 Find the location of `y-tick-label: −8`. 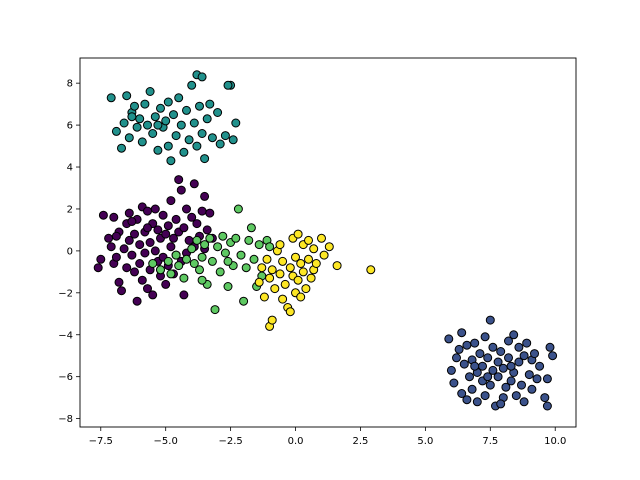

y-tick-label: −8 is located at coordinates (65, 419).